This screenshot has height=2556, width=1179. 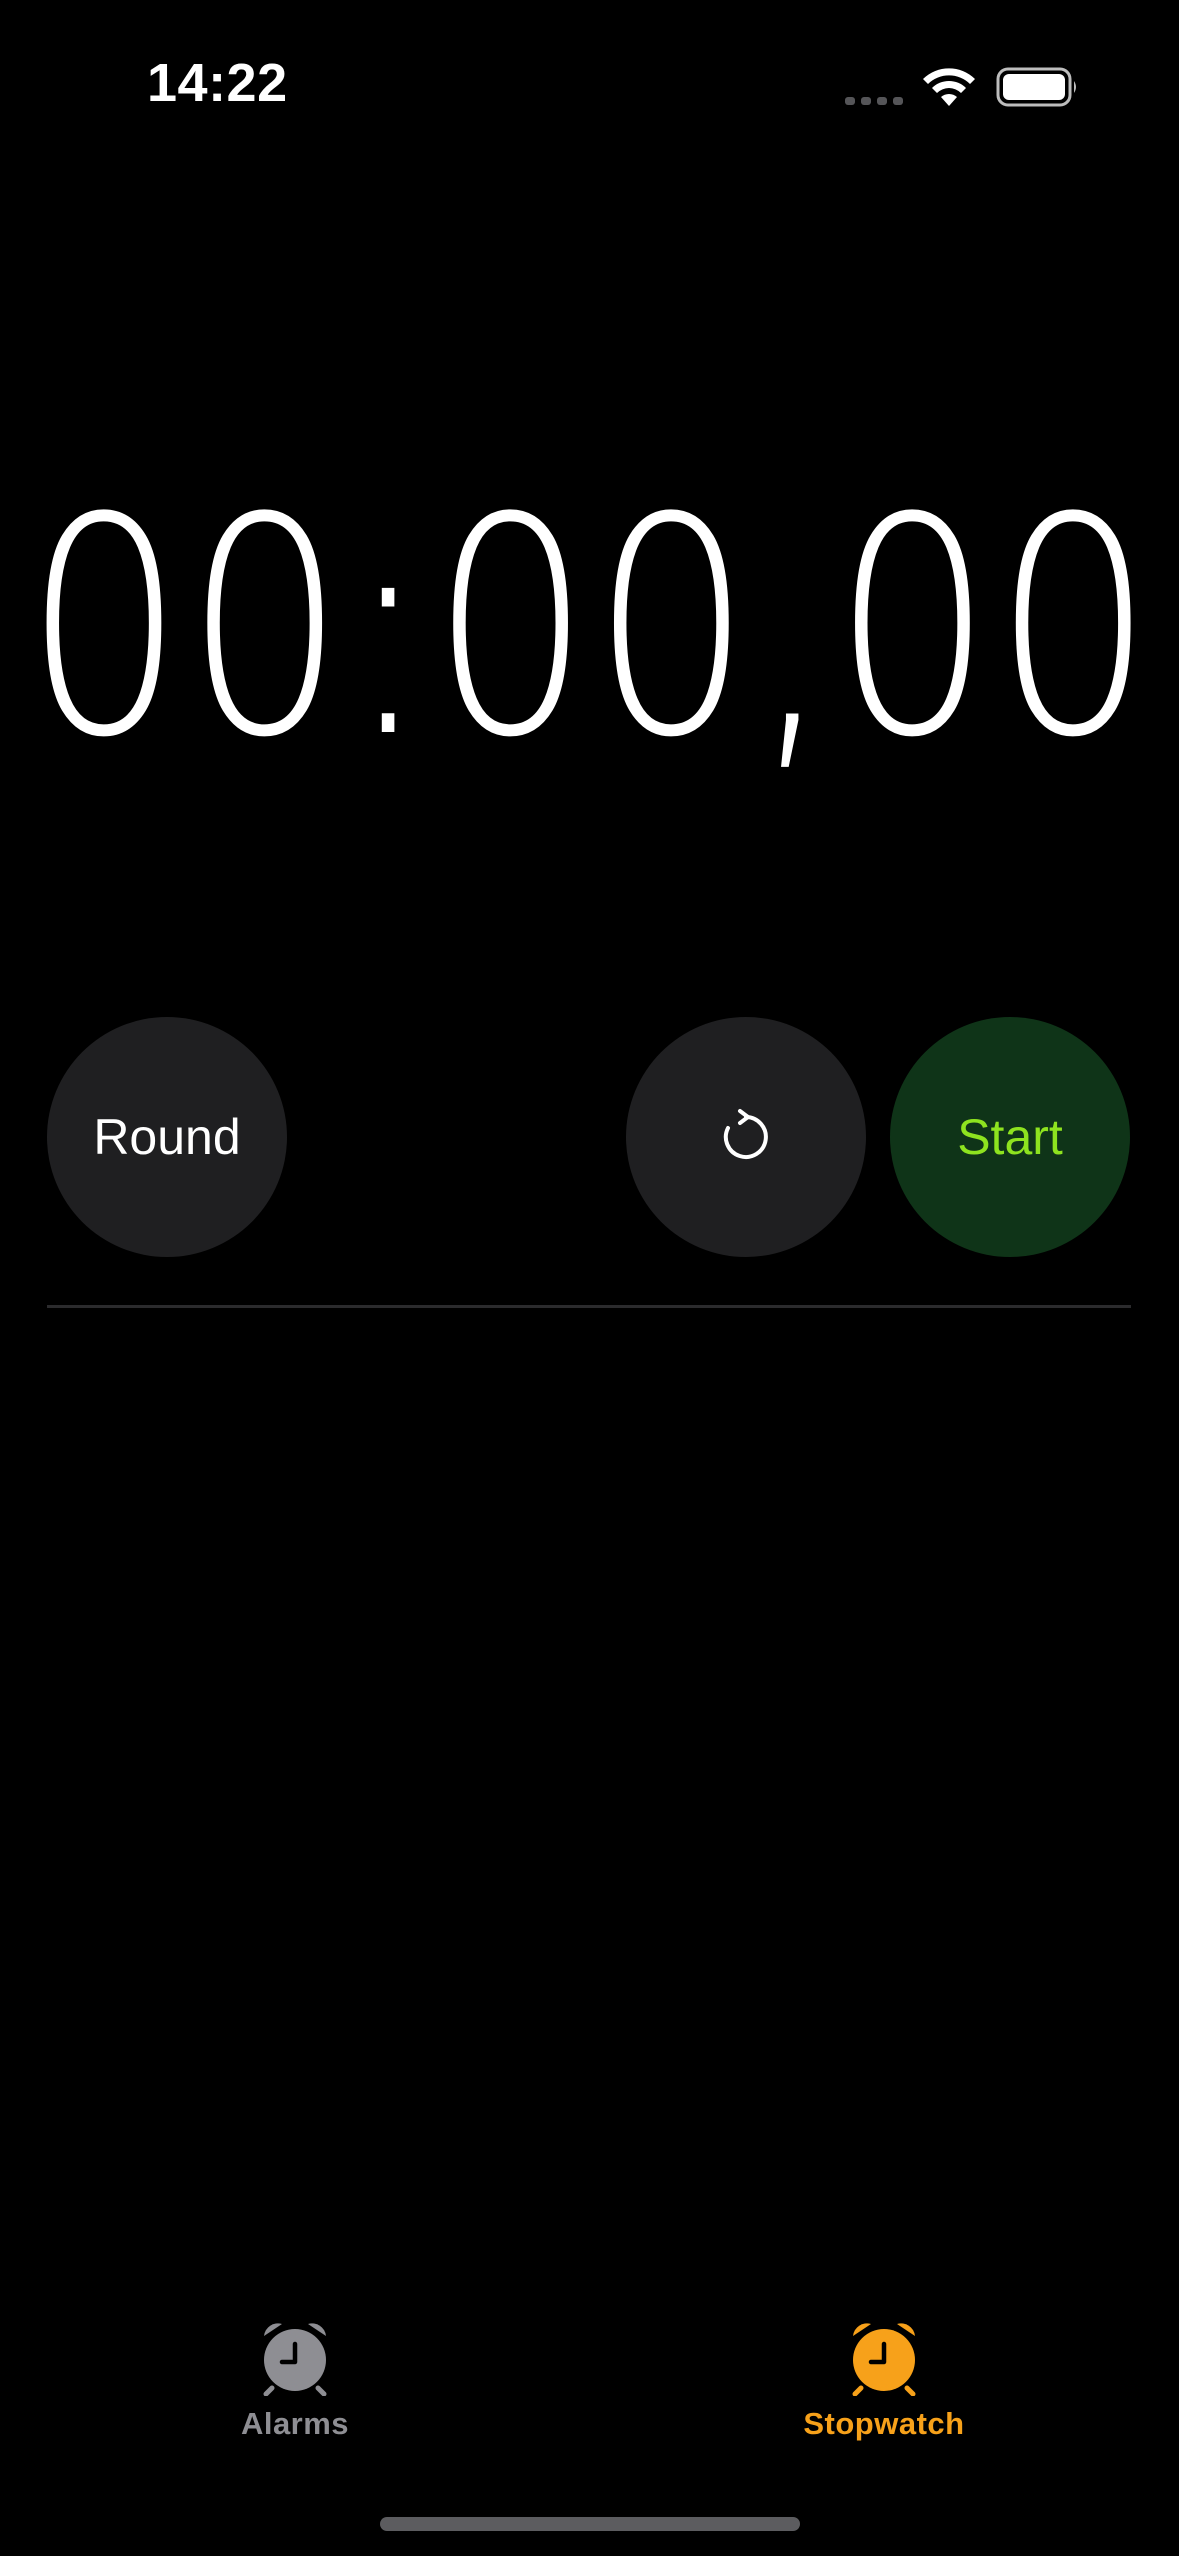 I want to click on stopwatch-display: 00:00,00, so click(x=589, y=628).